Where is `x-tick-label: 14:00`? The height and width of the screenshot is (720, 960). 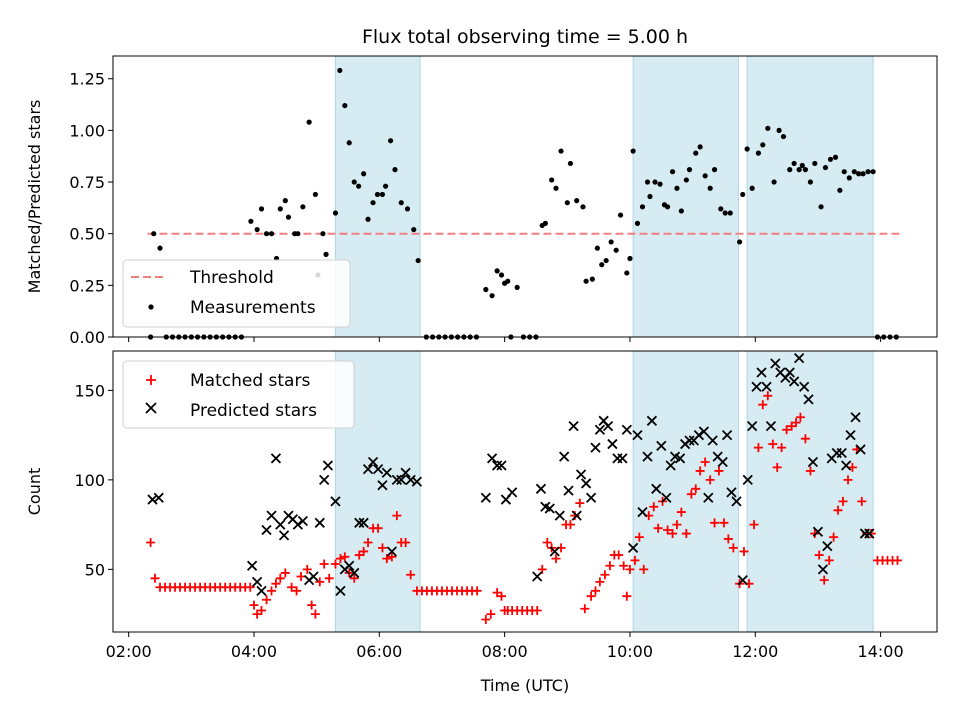 x-tick-label: 14:00 is located at coordinates (881, 651).